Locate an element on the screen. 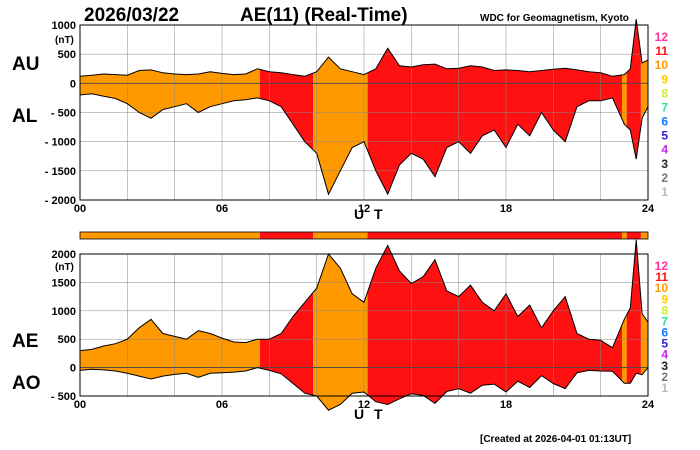 This screenshot has height=450, width=700. strip-frame is located at coordinates (364, 235).